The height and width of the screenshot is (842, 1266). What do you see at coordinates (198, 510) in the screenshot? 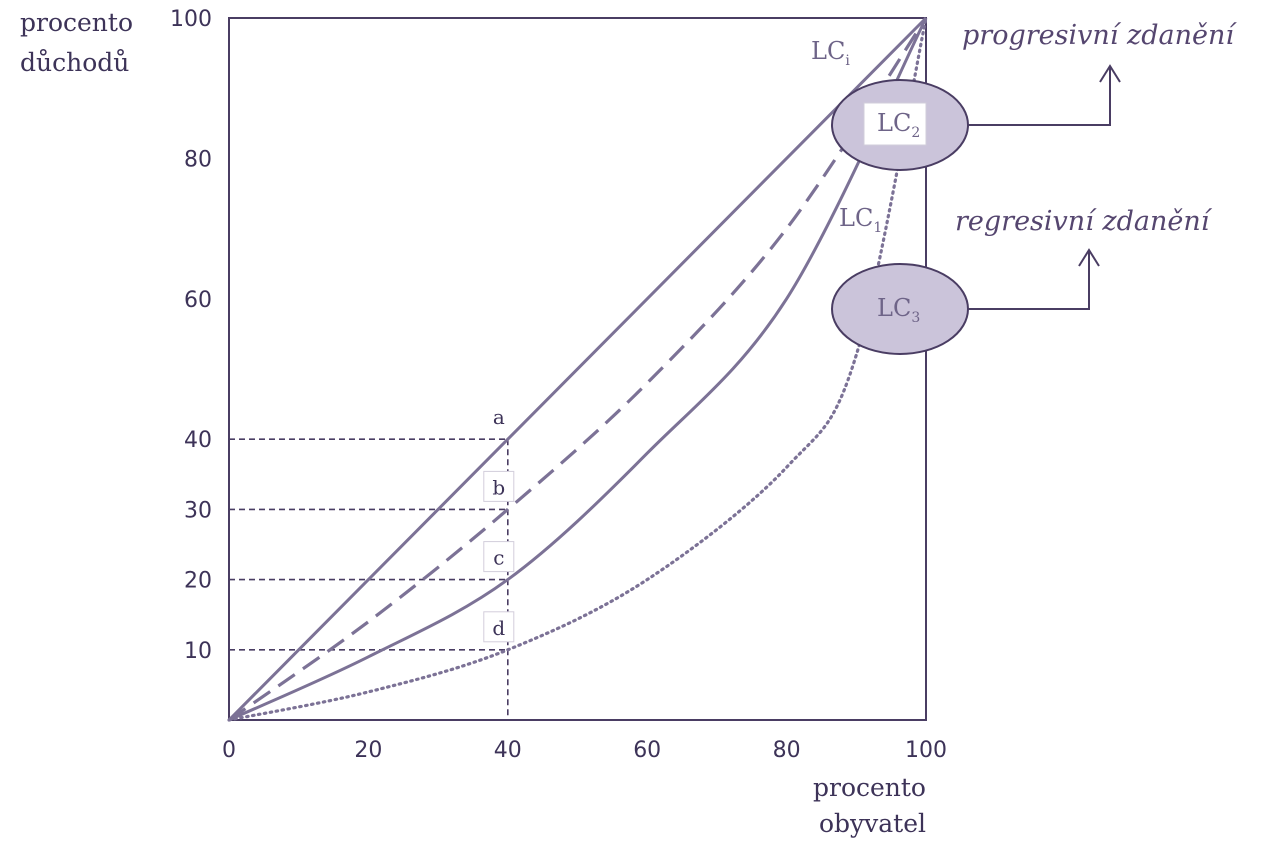
I see `y-tick-label: 30` at bounding box center [198, 510].